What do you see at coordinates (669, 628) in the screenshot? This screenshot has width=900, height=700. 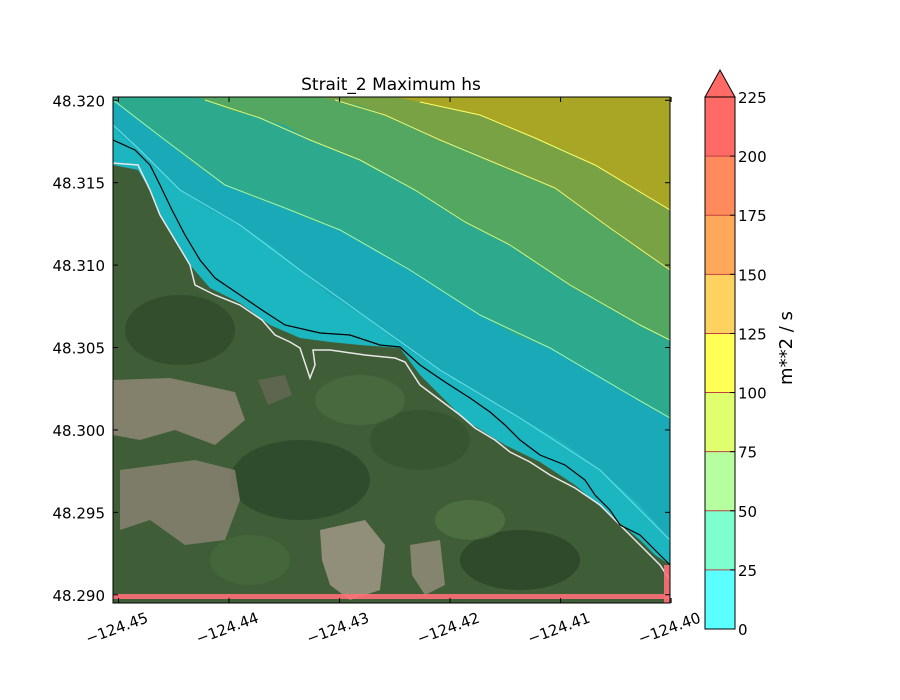 I see `x-tick-label: −124.40` at bounding box center [669, 628].